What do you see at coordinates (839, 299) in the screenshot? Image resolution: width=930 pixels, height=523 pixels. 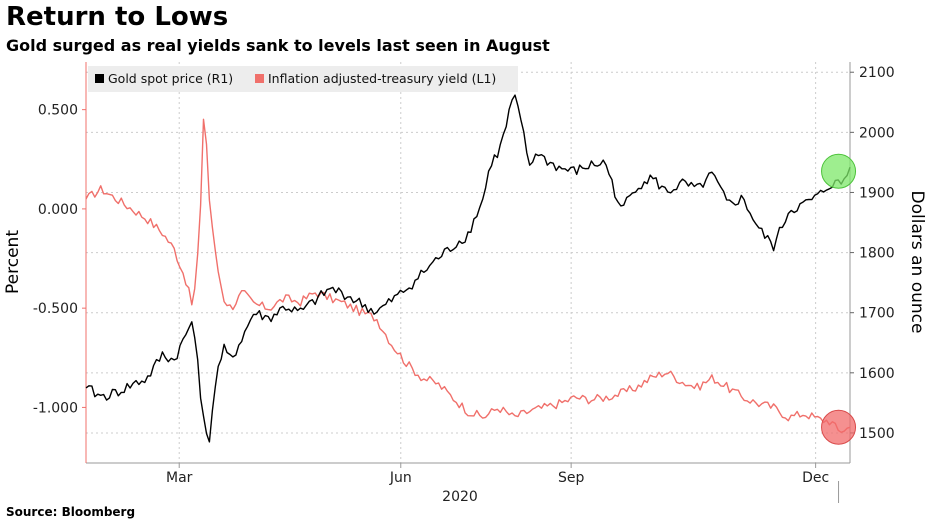 I see `marker-layer` at bounding box center [839, 299].